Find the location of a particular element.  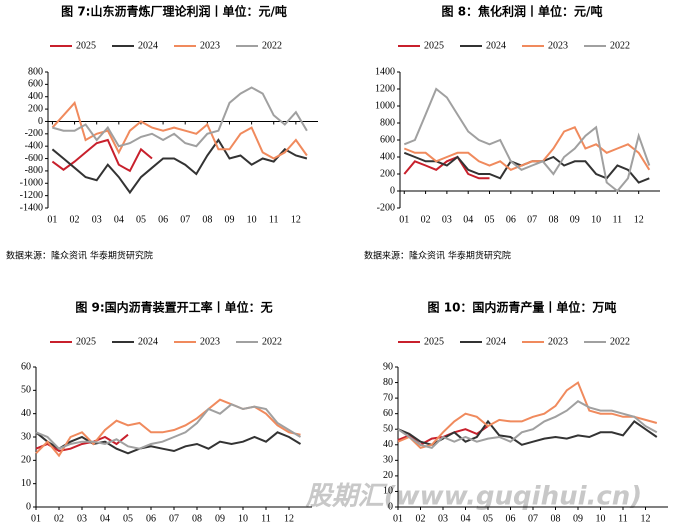

y-tick-label: -1400 is located at coordinates (31, 207).